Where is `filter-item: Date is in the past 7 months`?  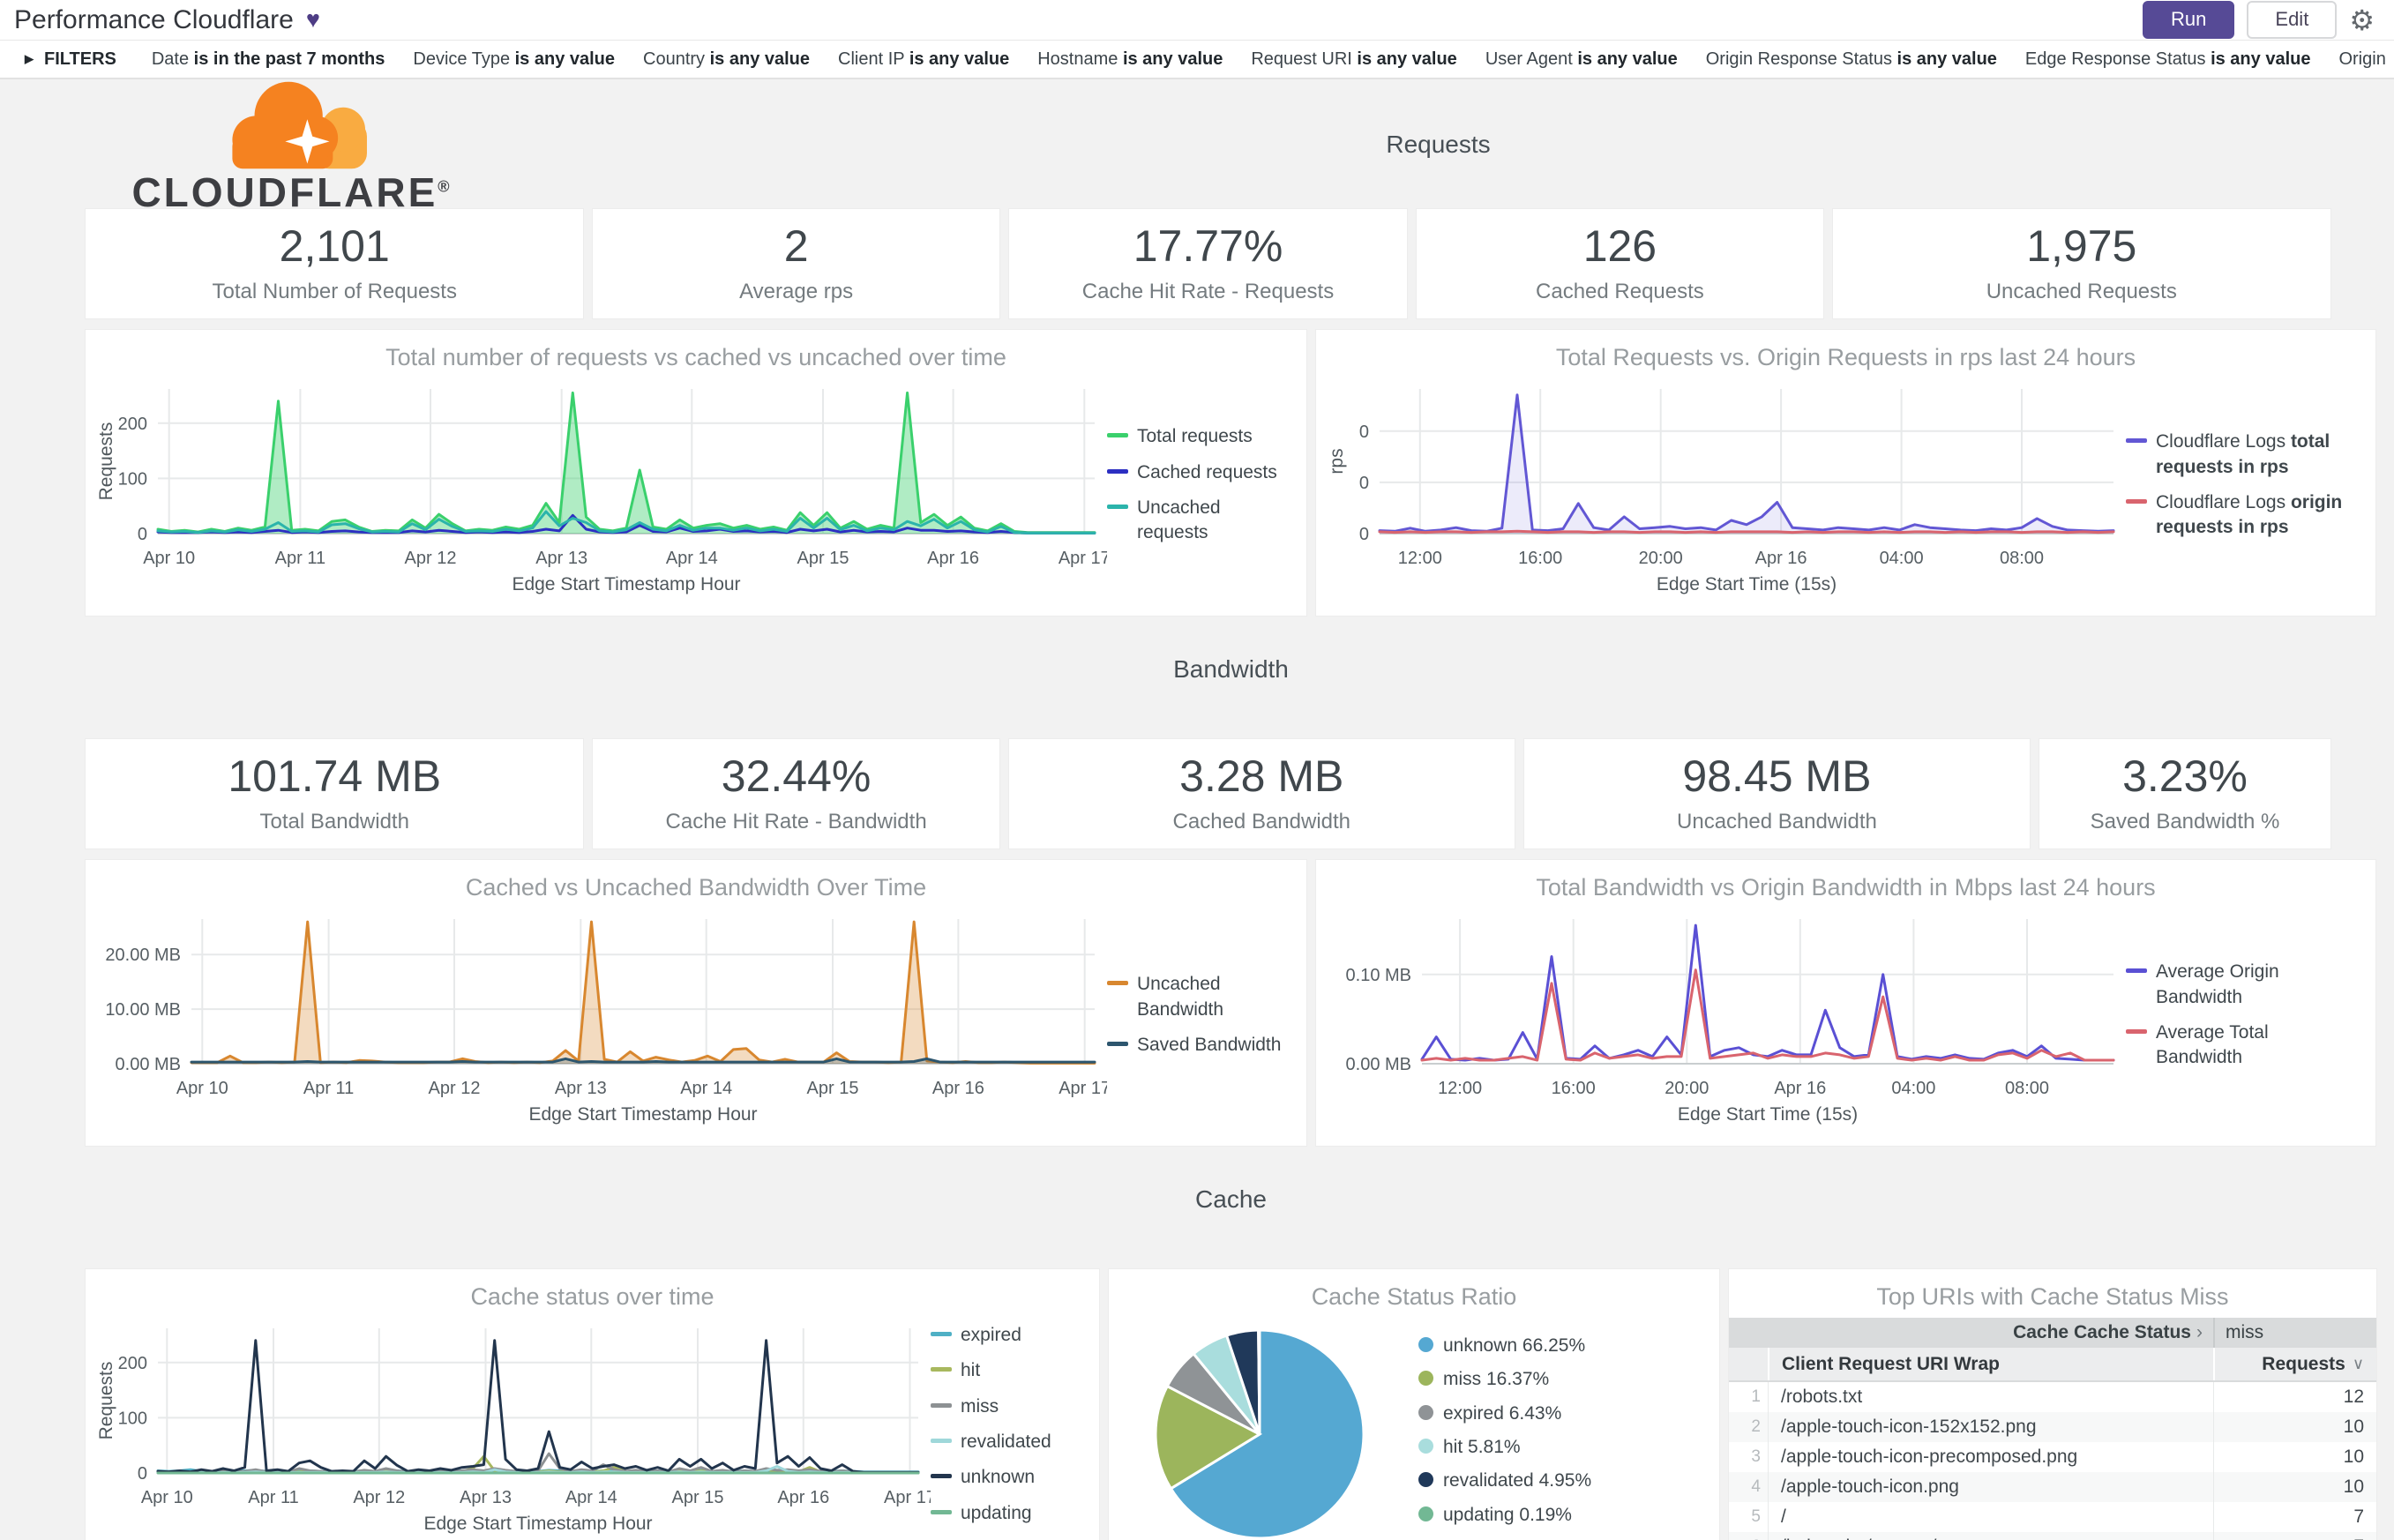
filter-item: Date is in the past 7 months is located at coordinates (268, 59).